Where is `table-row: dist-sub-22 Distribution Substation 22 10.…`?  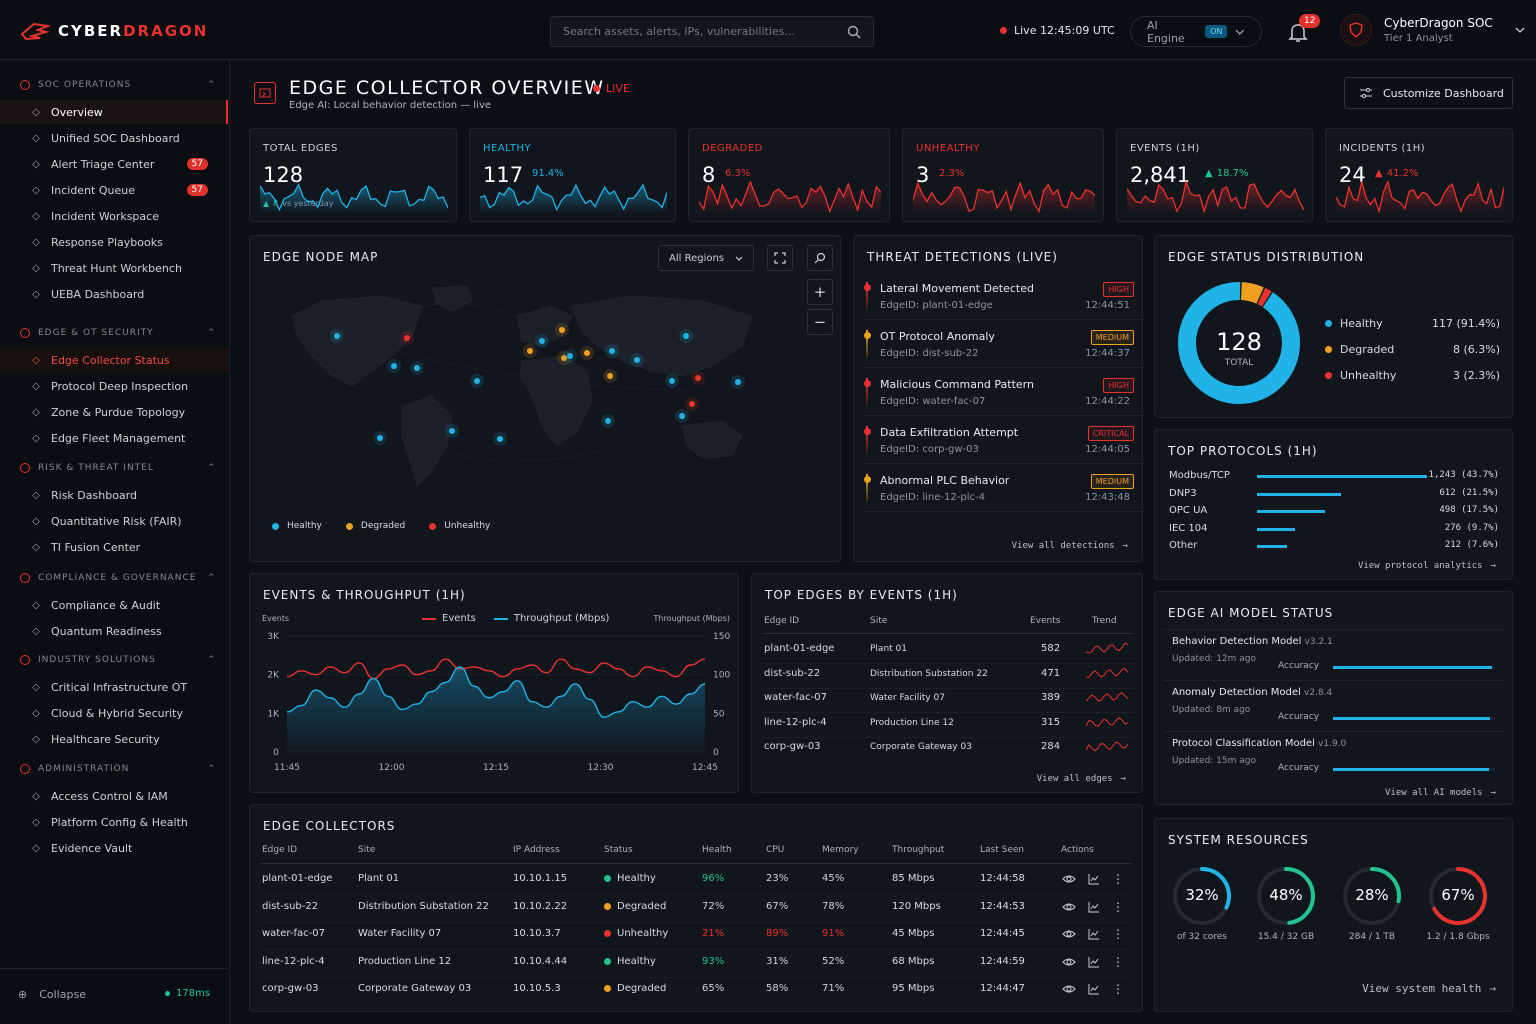 table-row: dist-sub-22 Distribution Substation 22 10.… is located at coordinates (697, 909).